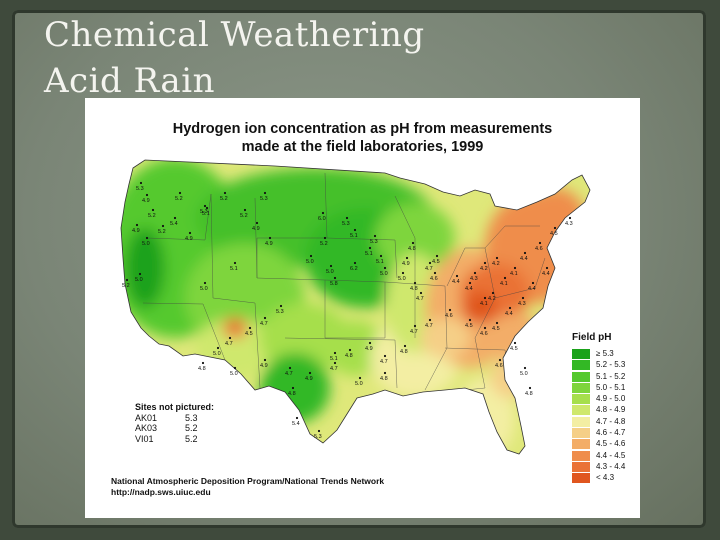  Describe the element at coordinates (611, 421) in the screenshot. I see `legend-label: 4.7 - 4.8` at that location.